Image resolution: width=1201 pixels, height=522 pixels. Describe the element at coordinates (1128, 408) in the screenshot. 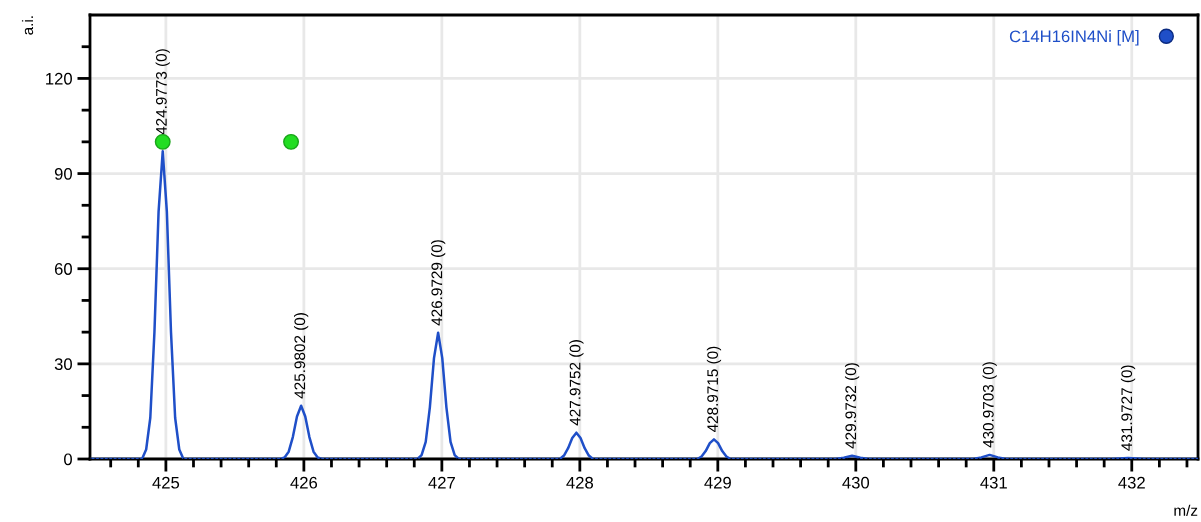

I see `annotation: 431.9727 (0)` at that location.